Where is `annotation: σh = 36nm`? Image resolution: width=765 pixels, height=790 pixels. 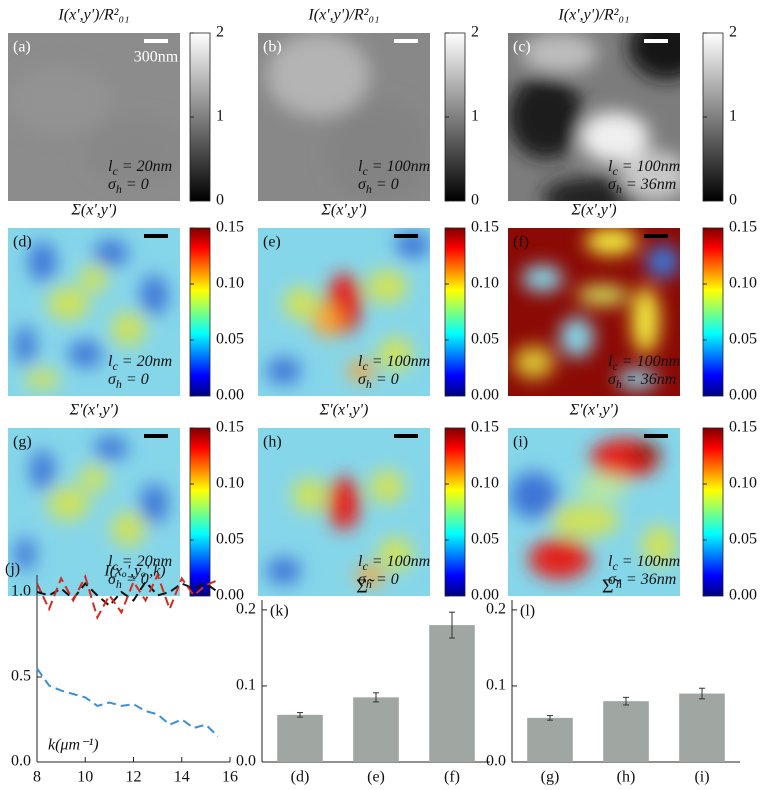 annotation: σh = 36nm is located at coordinates (642, 581).